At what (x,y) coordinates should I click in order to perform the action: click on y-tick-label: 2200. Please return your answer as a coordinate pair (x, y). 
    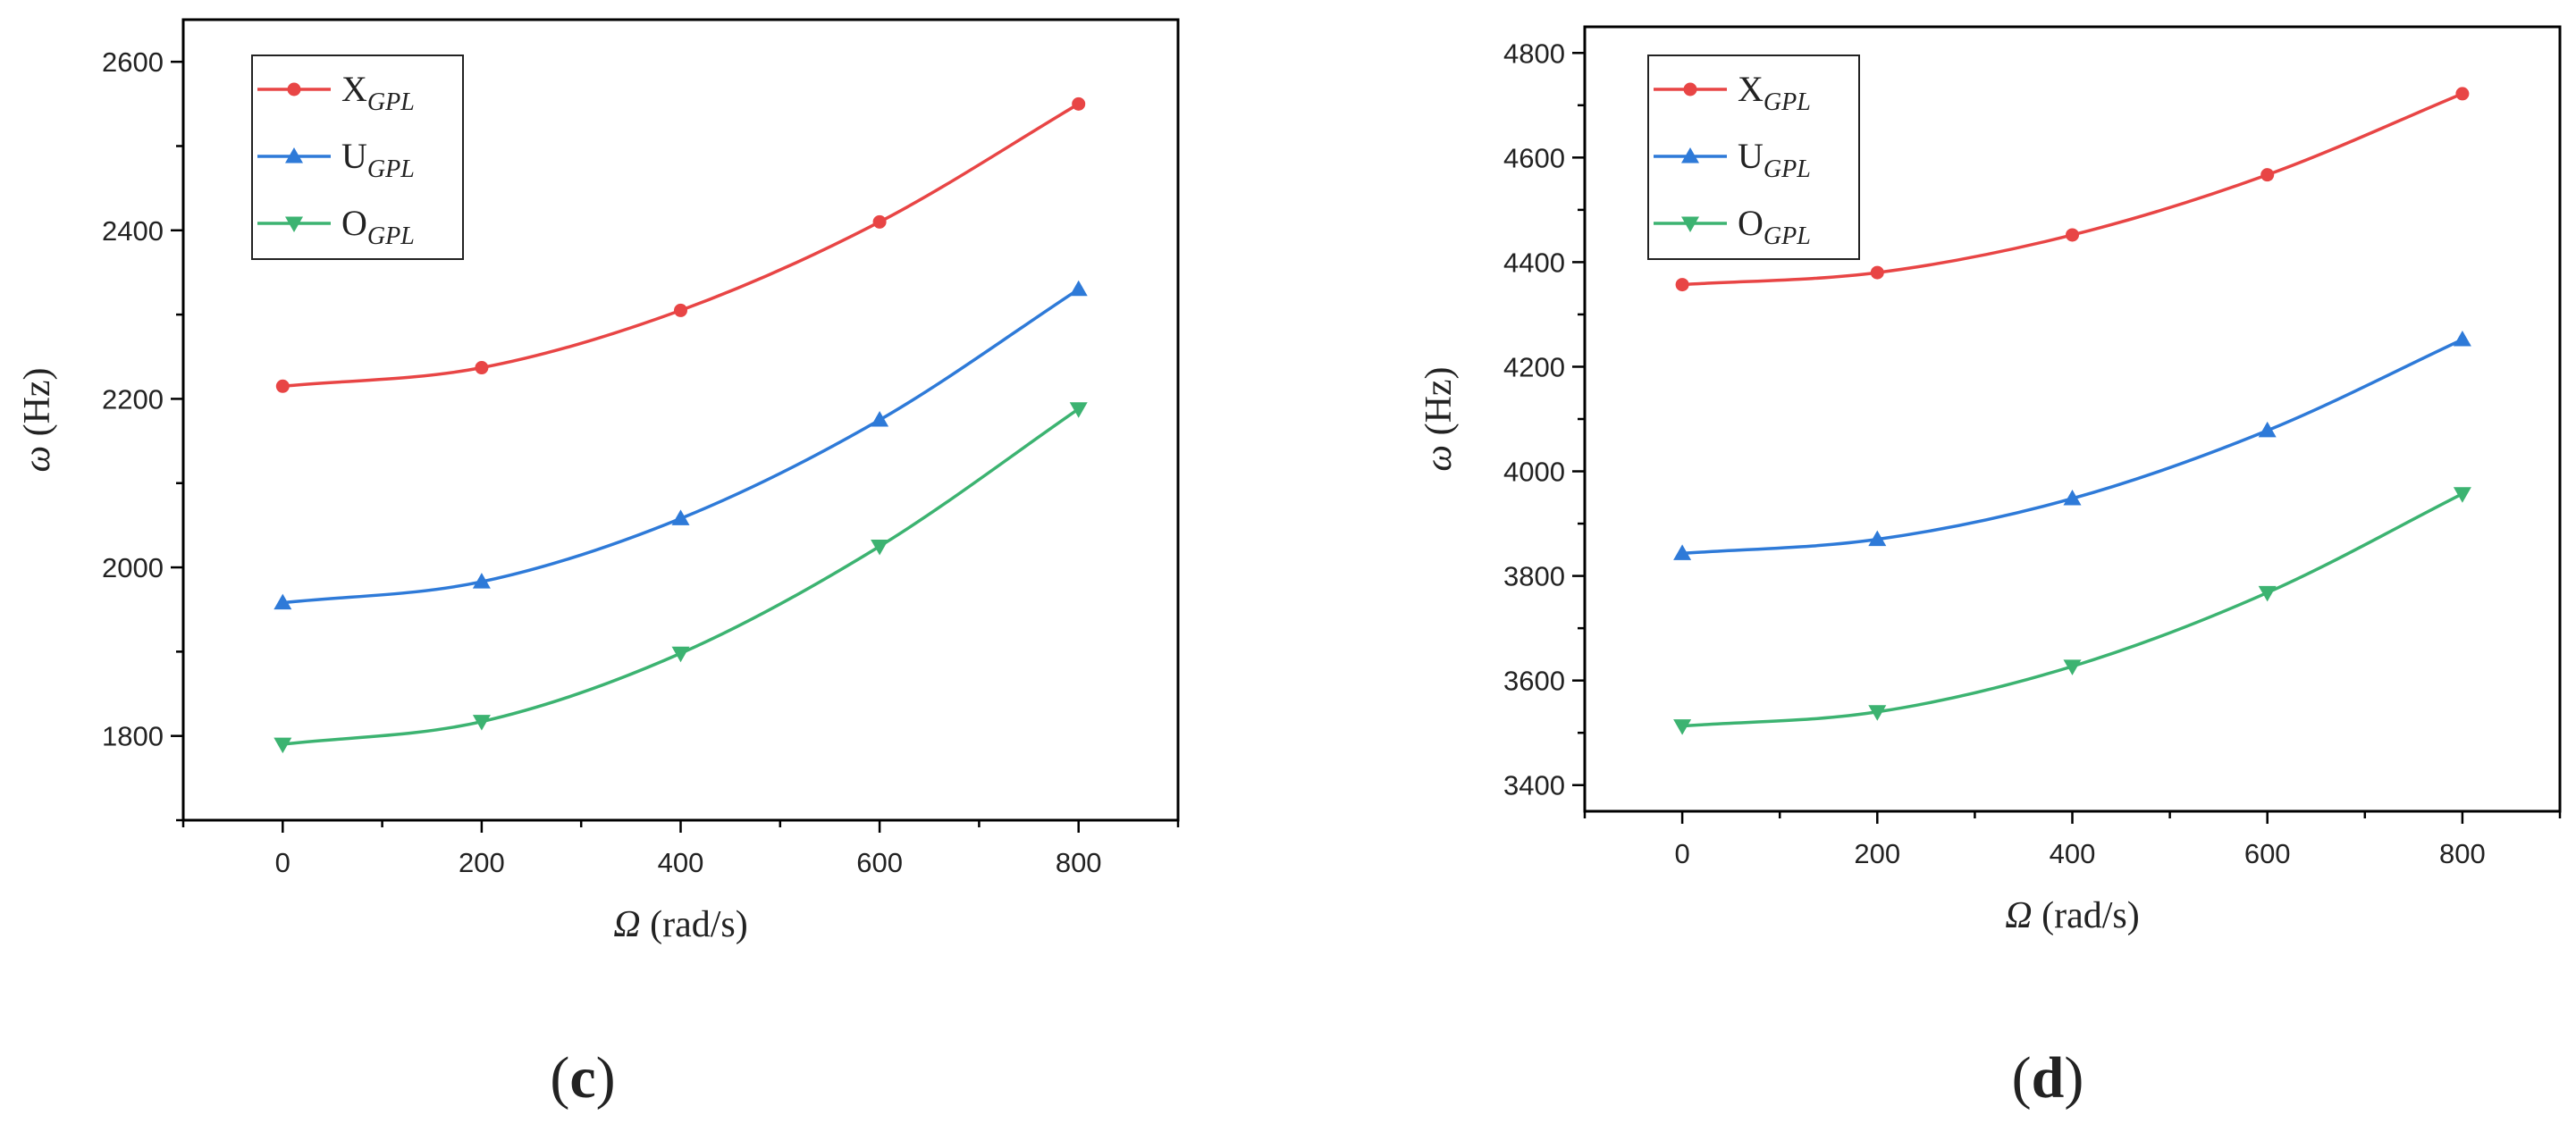
    Looking at the image, I should click on (133, 399).